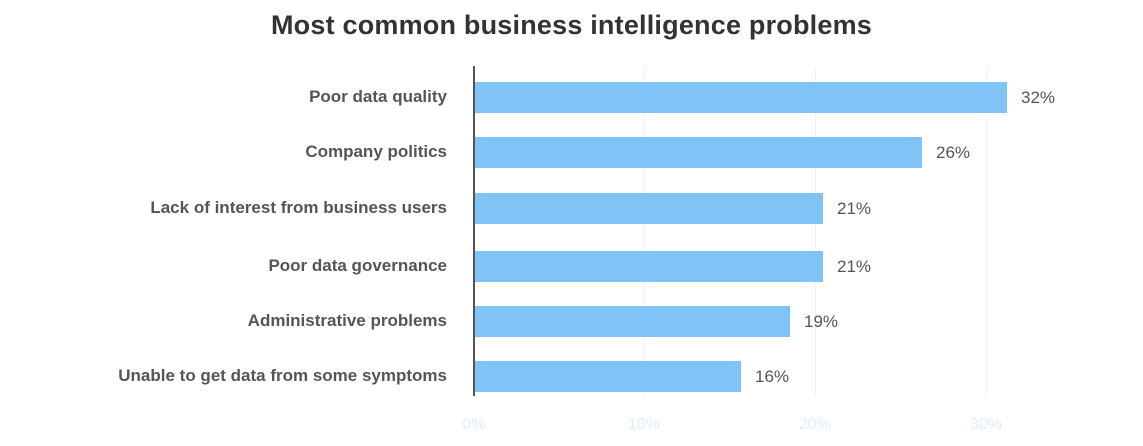 The image size is (1143, 446). What do you see at coordinates (644, 424) in the screenshot?
I see `x-tick-10: 10%` at bounding box center [644, 424].